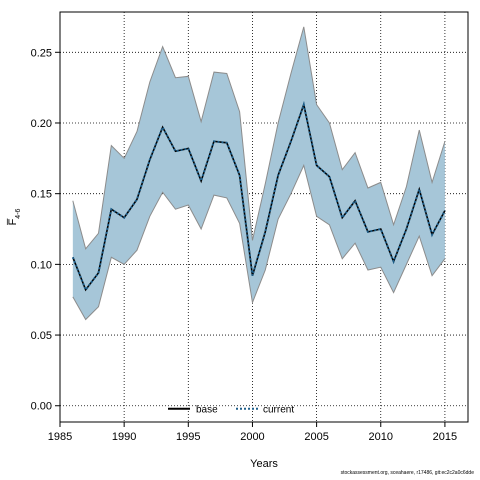  What do you see at coordinates (252, 437) in the screenshot?
I see `x-tick-label: 2000` at bounding box center [252, 437].